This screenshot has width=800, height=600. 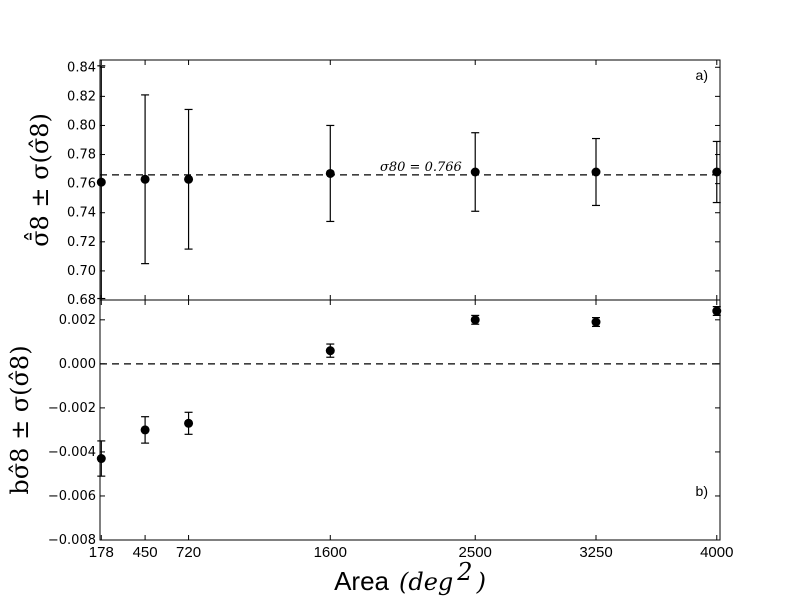 I want to click on y-tick-label: 0.84, so click(x=81, y=67).